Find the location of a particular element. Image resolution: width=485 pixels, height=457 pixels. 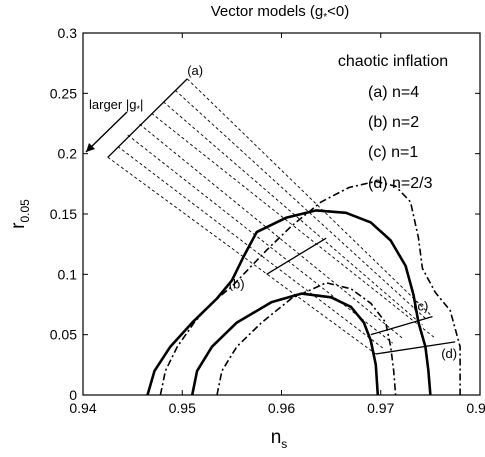

inflation-line-b is located at coordinates (296, 256).